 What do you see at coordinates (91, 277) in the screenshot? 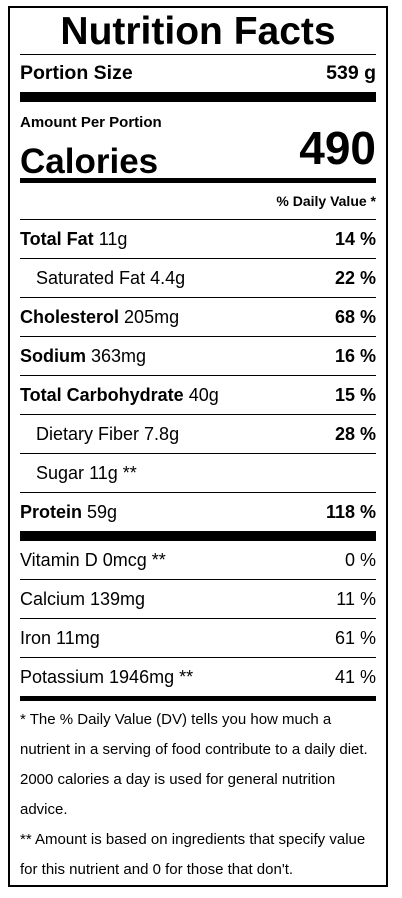
I see `nutrient-name: Saturated Fat` at bounding box center [91, 277].